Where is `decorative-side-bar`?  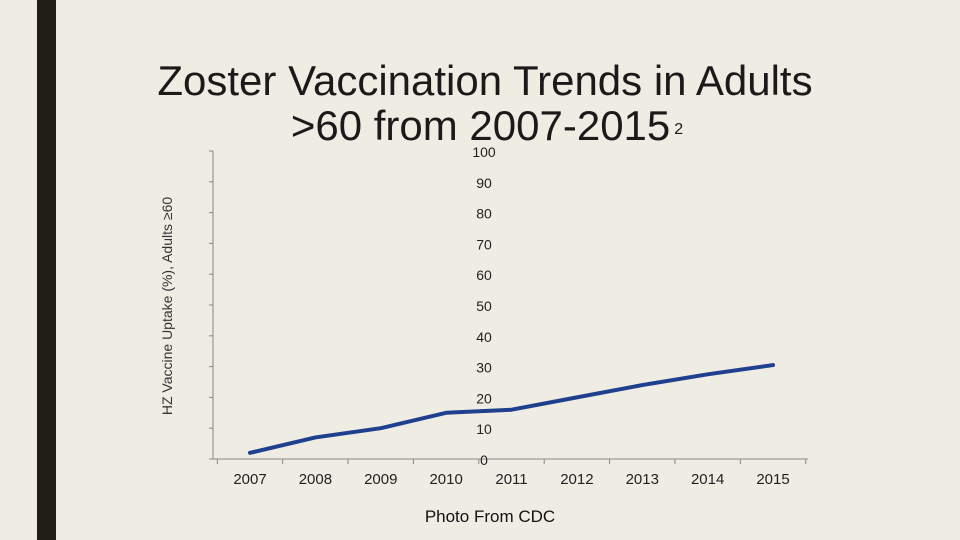
decorative-side-bar is located at coordinates (46, 270).